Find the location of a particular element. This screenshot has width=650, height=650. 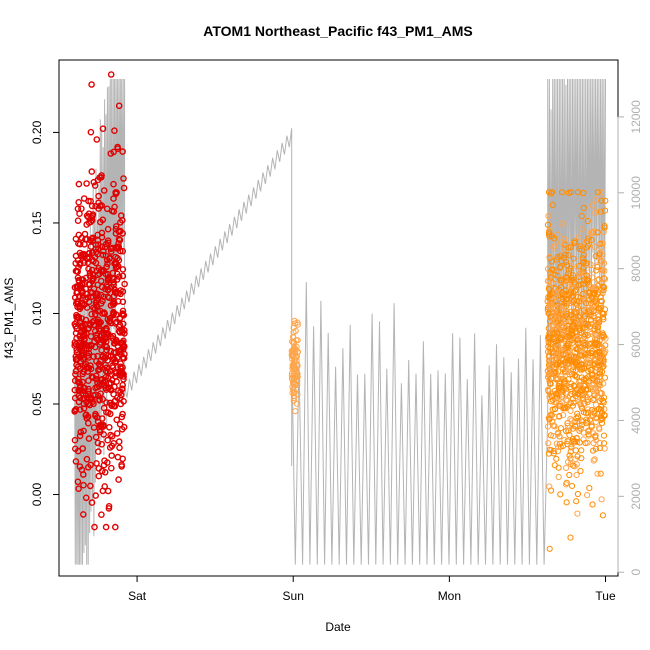

x-tick-label: Tue is located at coordinates (605, 596).